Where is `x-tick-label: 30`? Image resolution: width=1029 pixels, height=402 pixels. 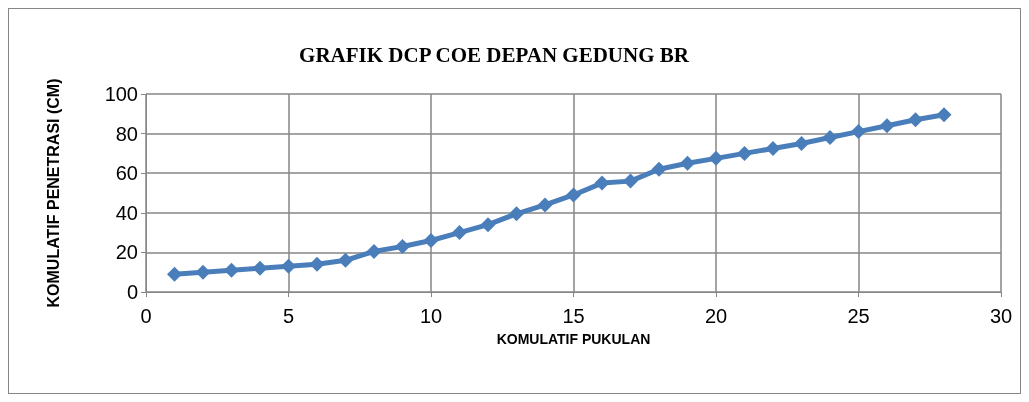 x-tick-label: 30 is located at coordinates (1001, 316).